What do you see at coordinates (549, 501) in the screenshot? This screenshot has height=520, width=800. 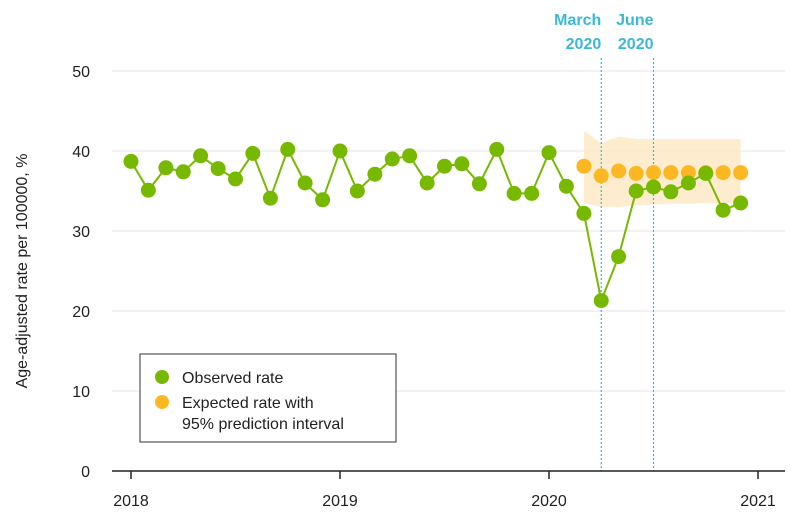 I see `x-tick-label: 2020` at bounding box center [549, 501].